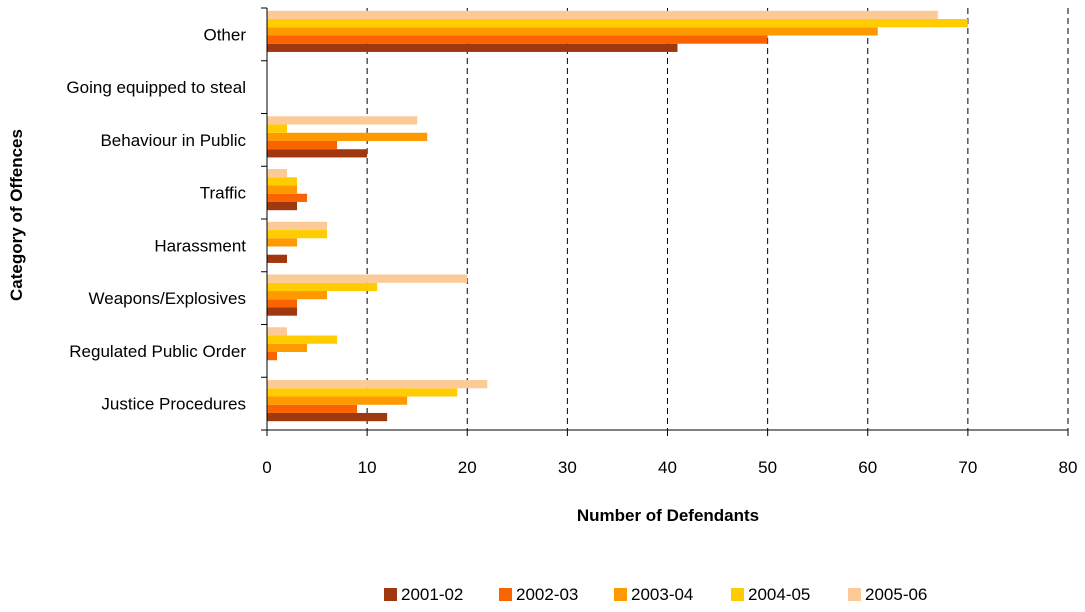  What do you see at coordinates (156, 87) in the screenshot?
I see `category-label: Going equipped to steal` at bounding box center [156, 87].